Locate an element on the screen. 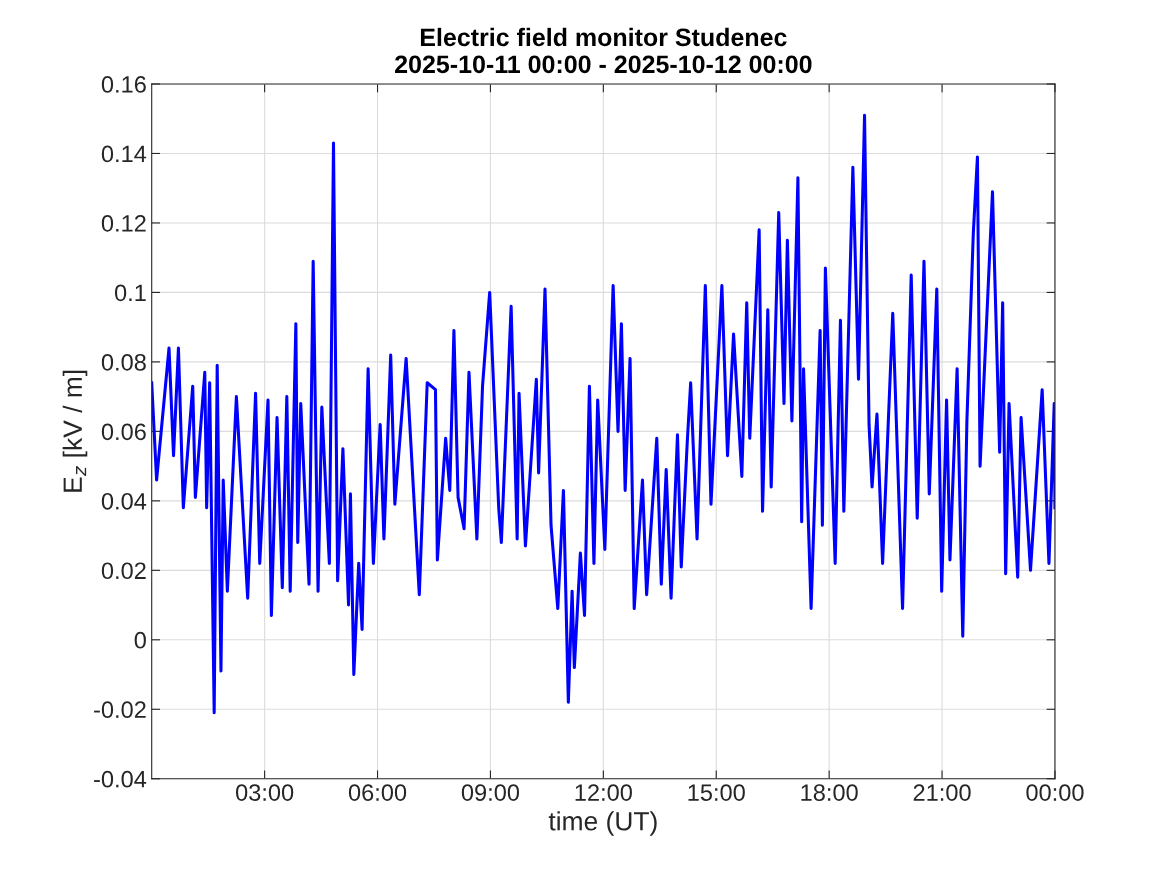 Image resolution: width=1167 pixels, height=875 pixels. y-tick-label: 0.1 is located at coordinates (130, 293).